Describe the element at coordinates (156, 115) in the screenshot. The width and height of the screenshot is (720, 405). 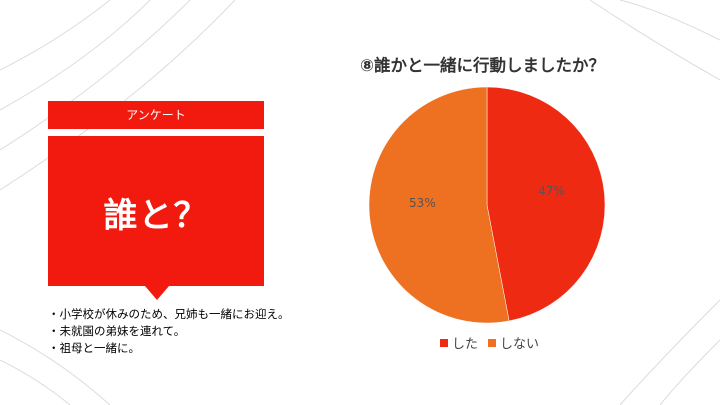
I see `survey-label: アンケート` at that location.